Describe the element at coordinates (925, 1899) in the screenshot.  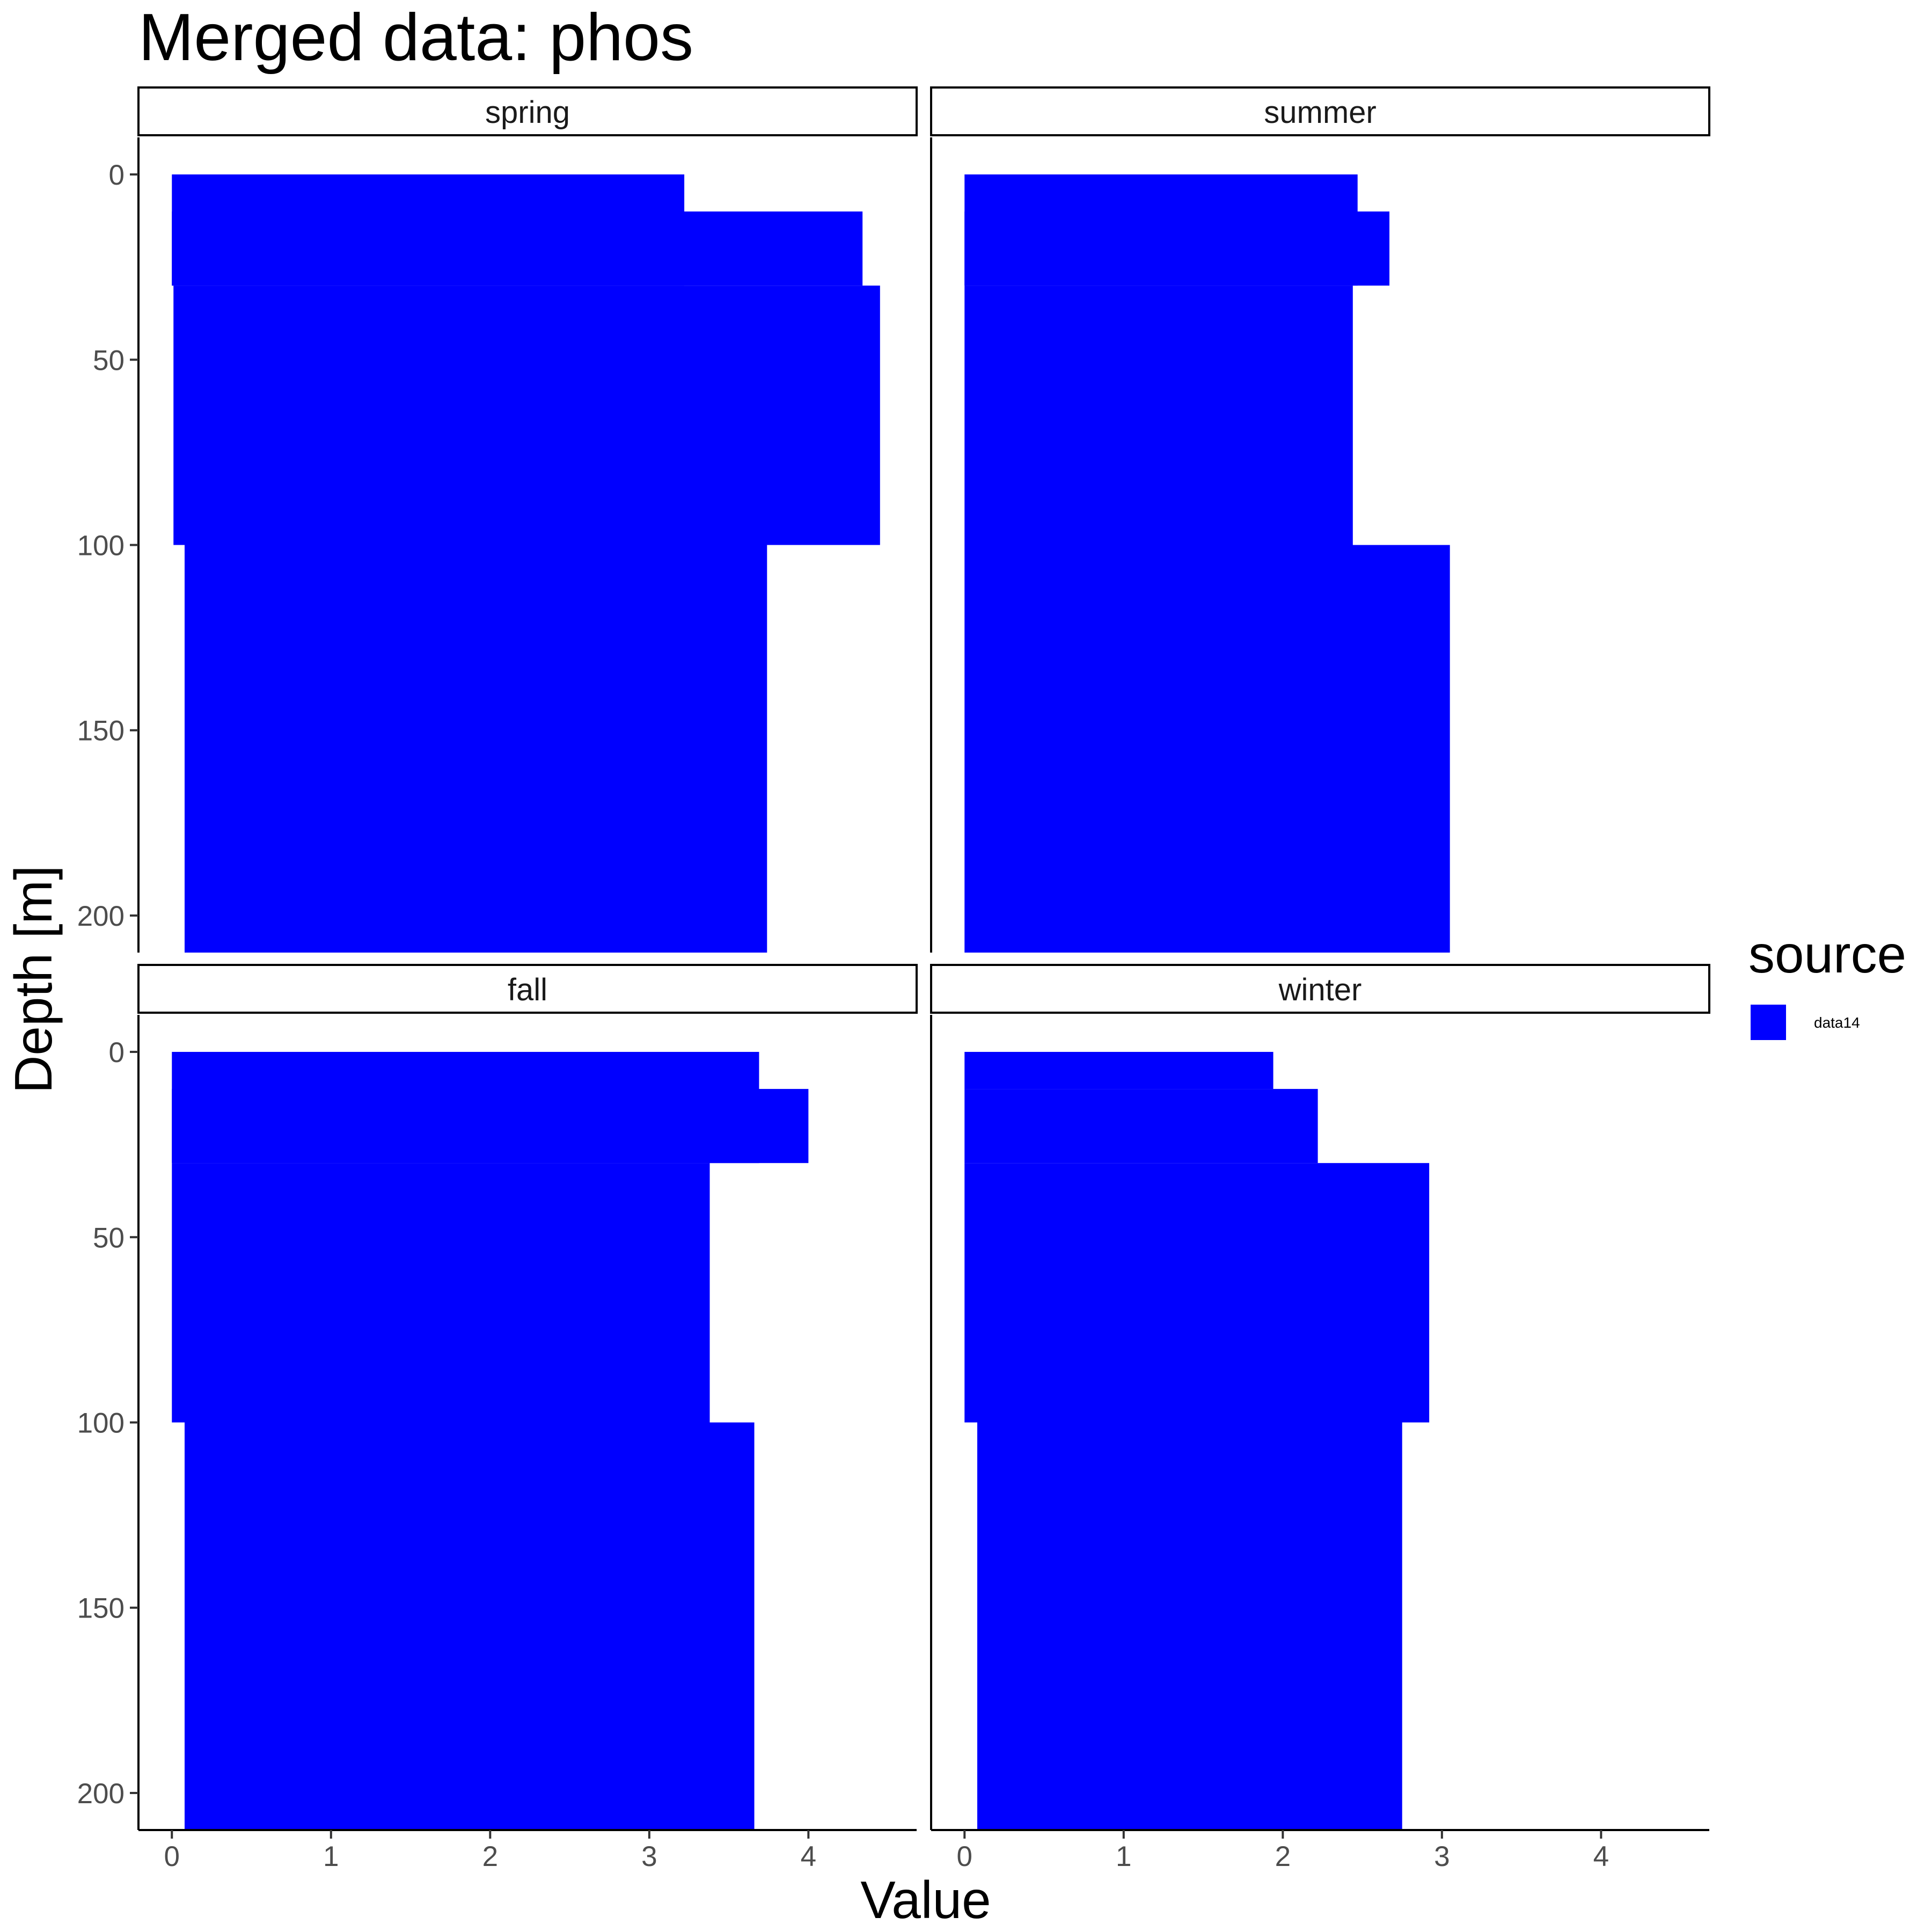
I see `x-axis-title: Value` at that location.